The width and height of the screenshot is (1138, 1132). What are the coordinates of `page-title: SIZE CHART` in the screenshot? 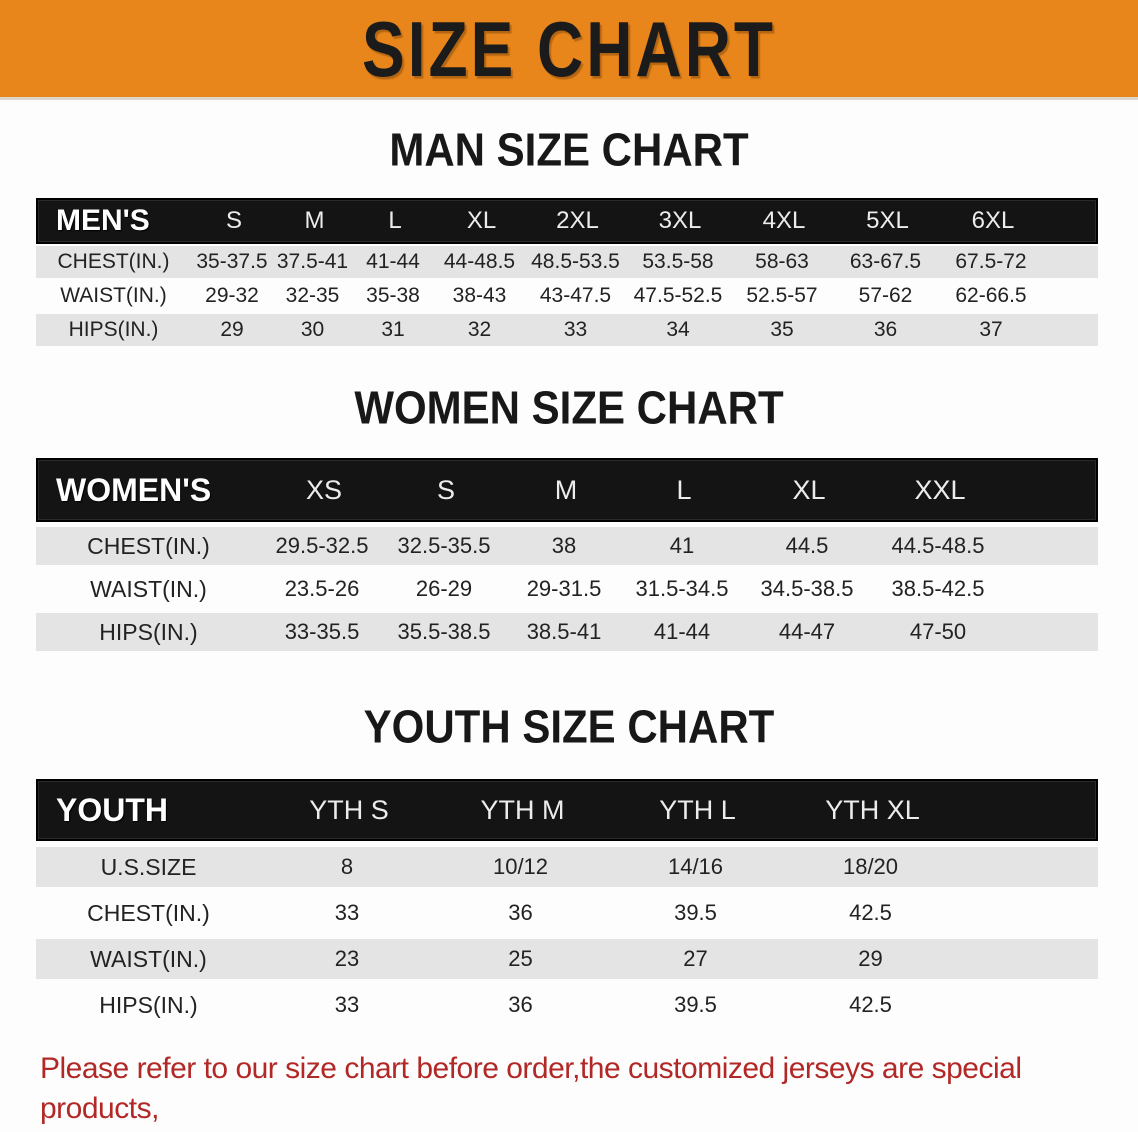 It's located at (569, 48).